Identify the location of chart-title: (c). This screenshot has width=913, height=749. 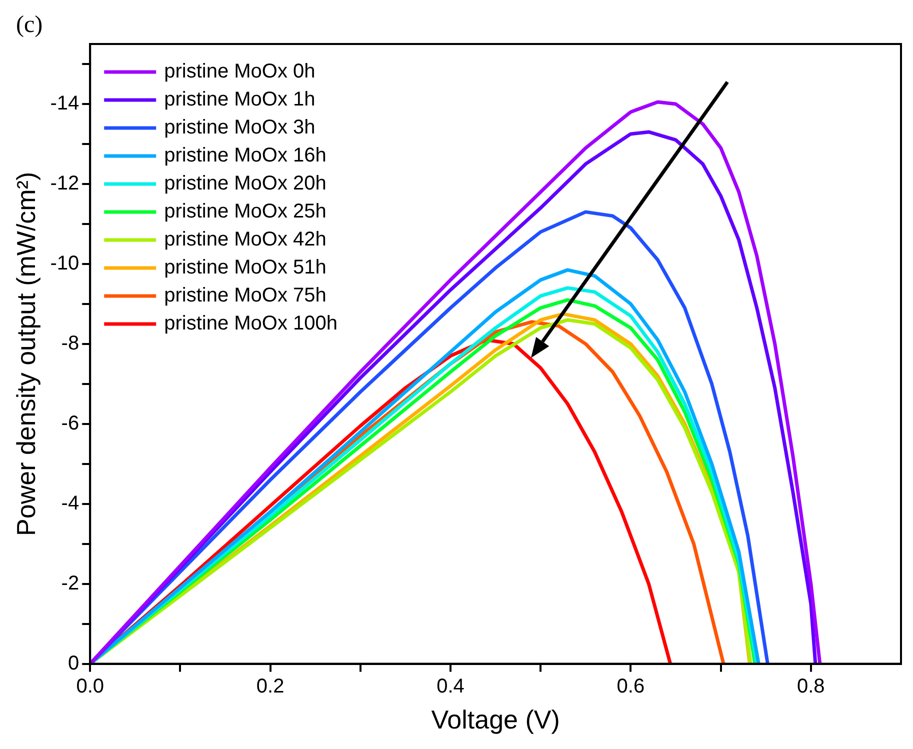
(29, 25).